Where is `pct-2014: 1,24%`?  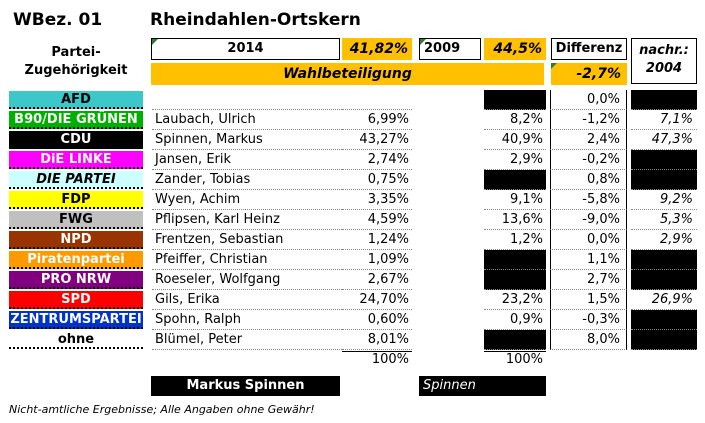
pct-2014: 1,24% is located at coordinates (377, 240).